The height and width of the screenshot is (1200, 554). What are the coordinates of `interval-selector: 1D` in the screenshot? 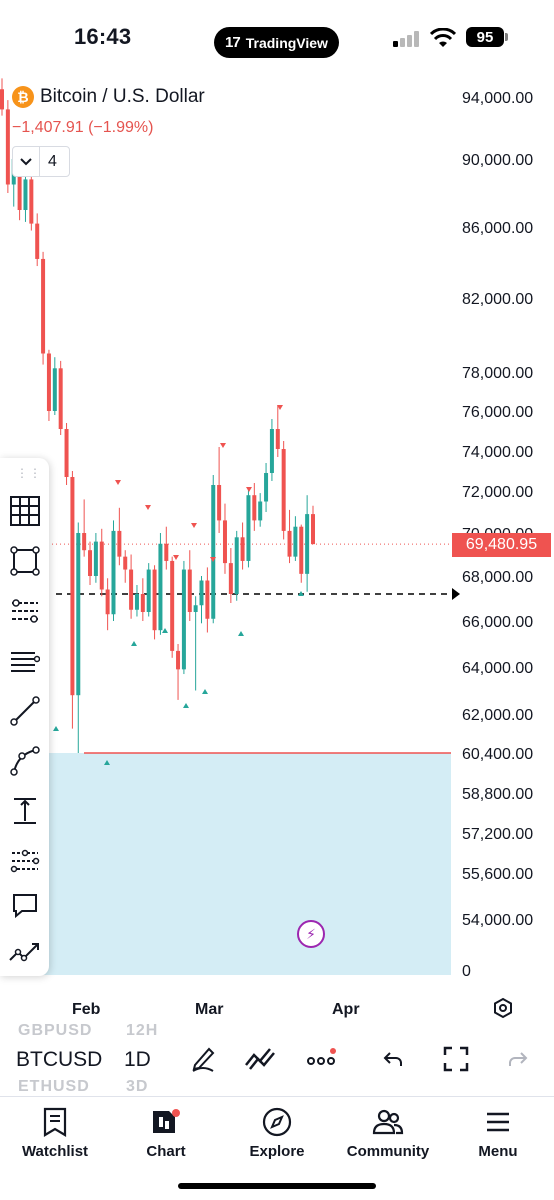 It's located at (137, 1059).